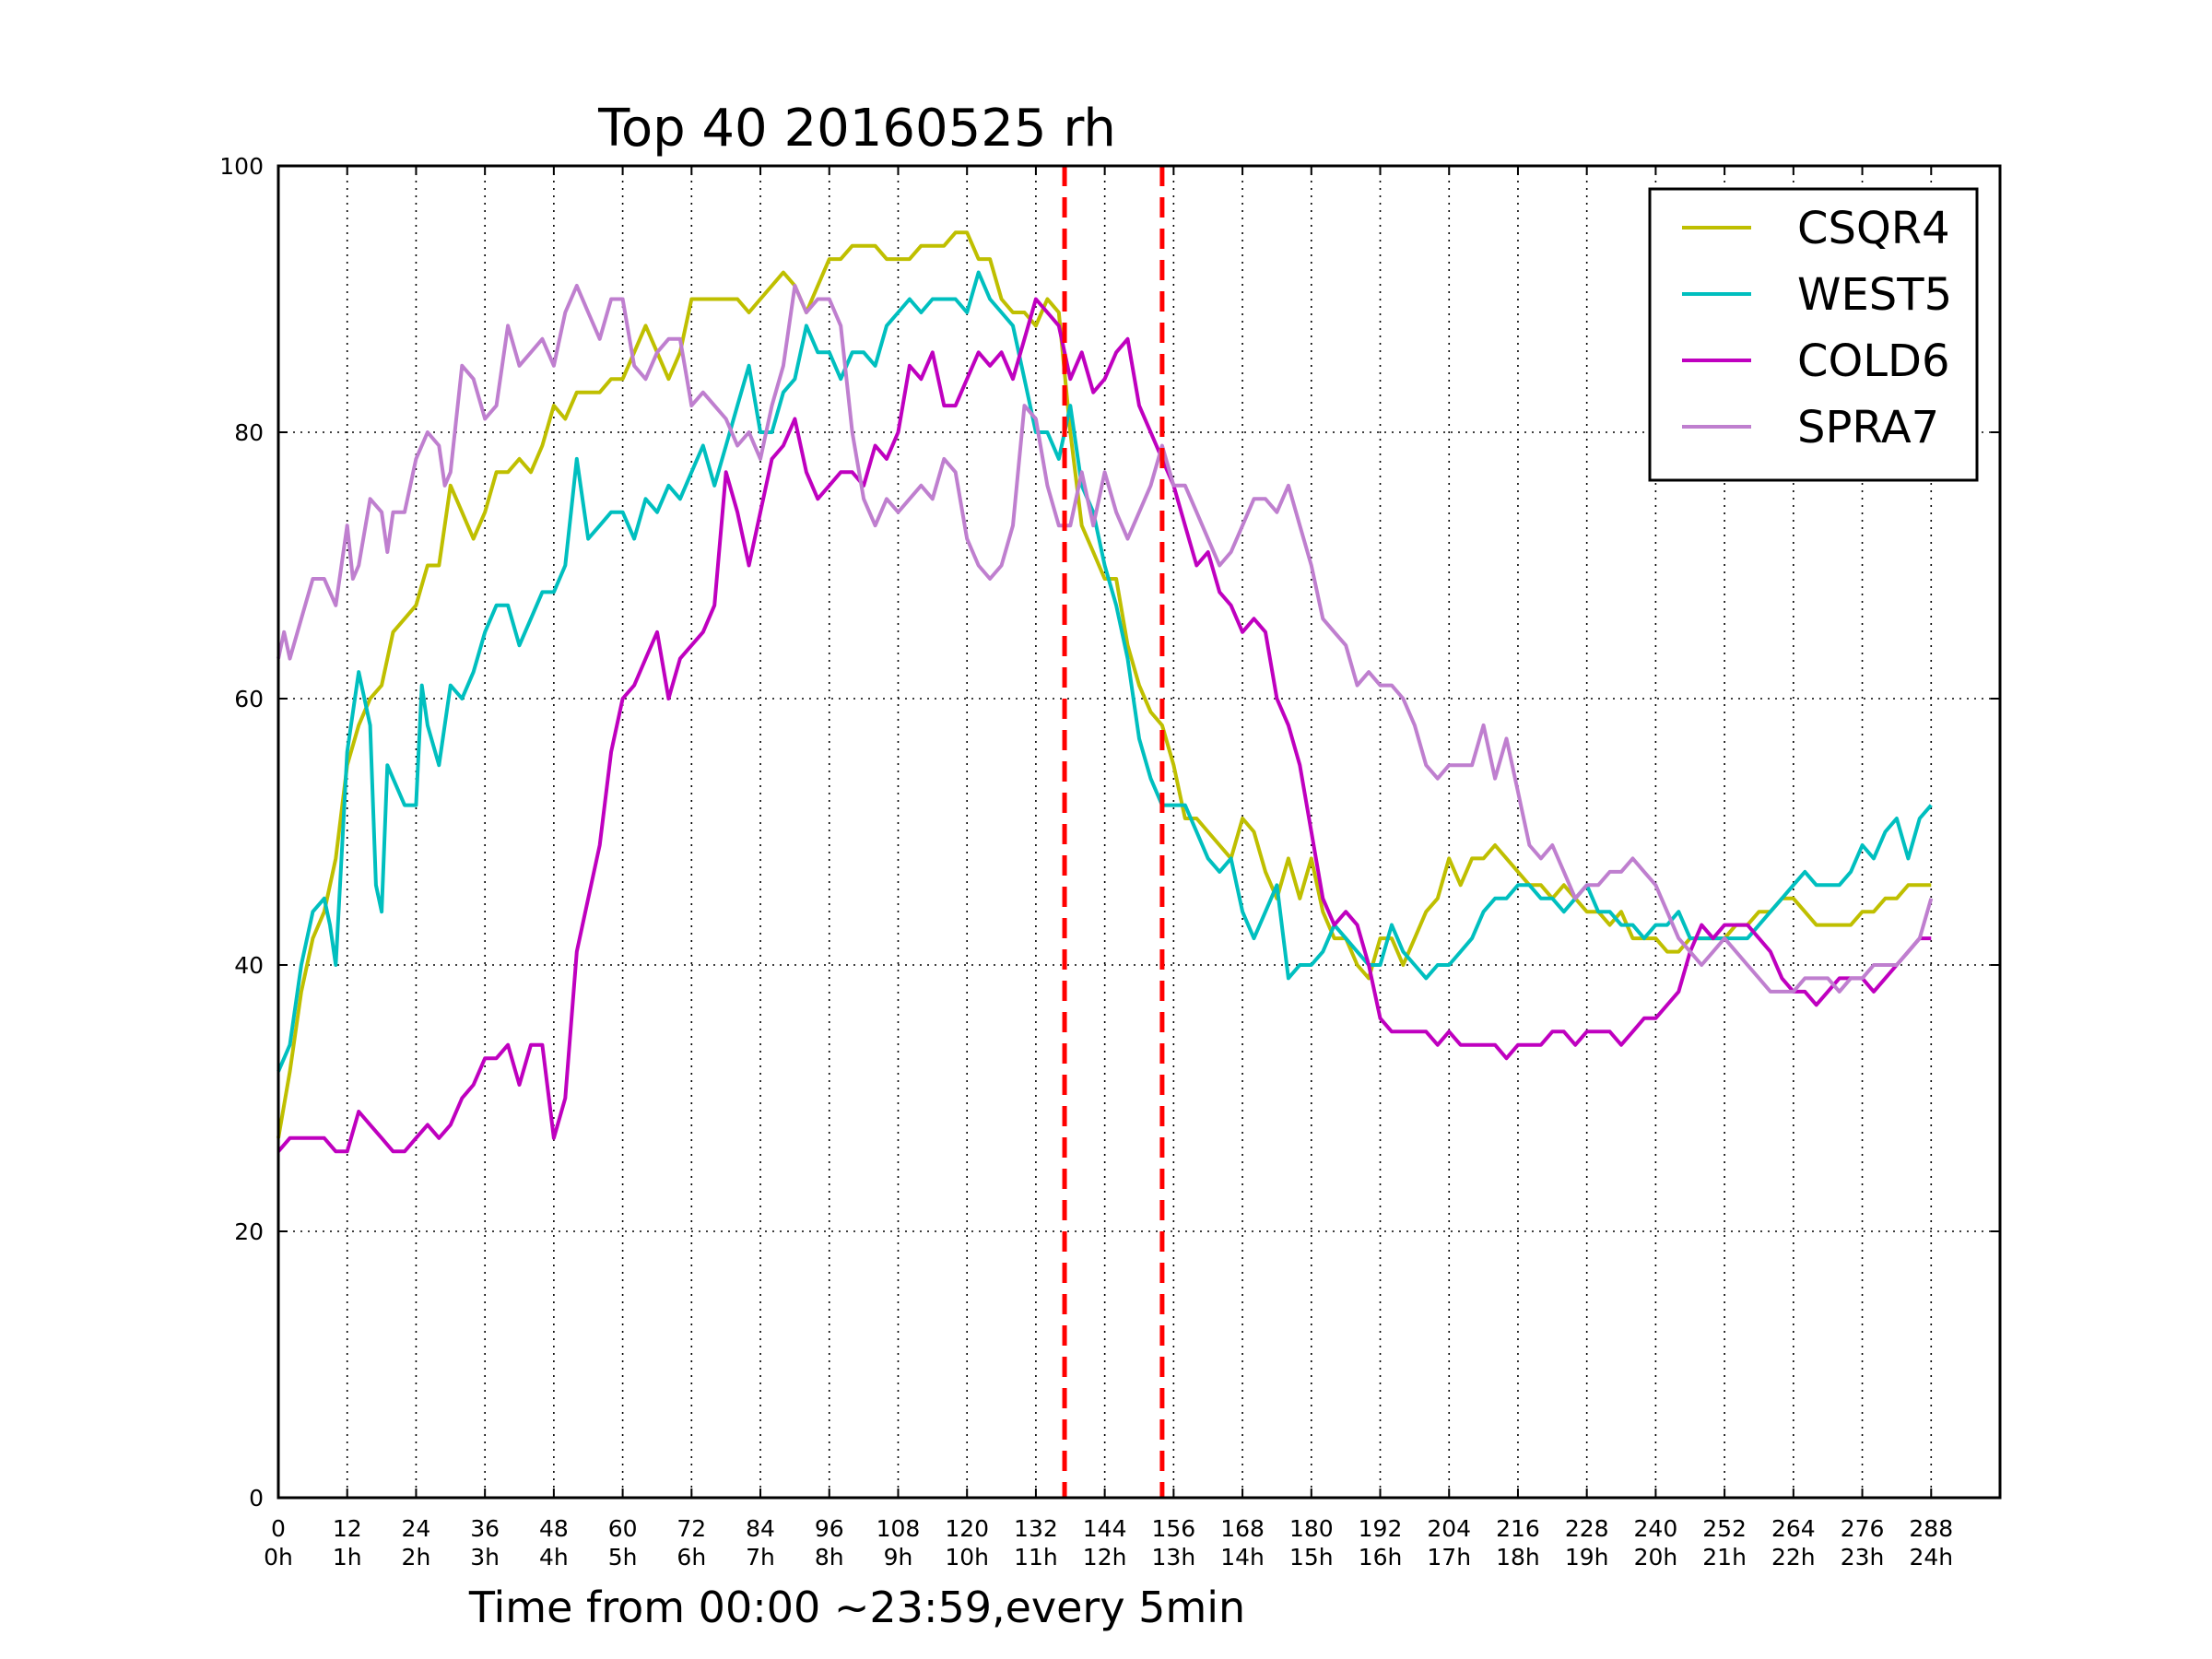 The height and width of the screenshot is (1659, 2212). I want to click on x-tick-sublabel: 20h, so click(1656, 1557).